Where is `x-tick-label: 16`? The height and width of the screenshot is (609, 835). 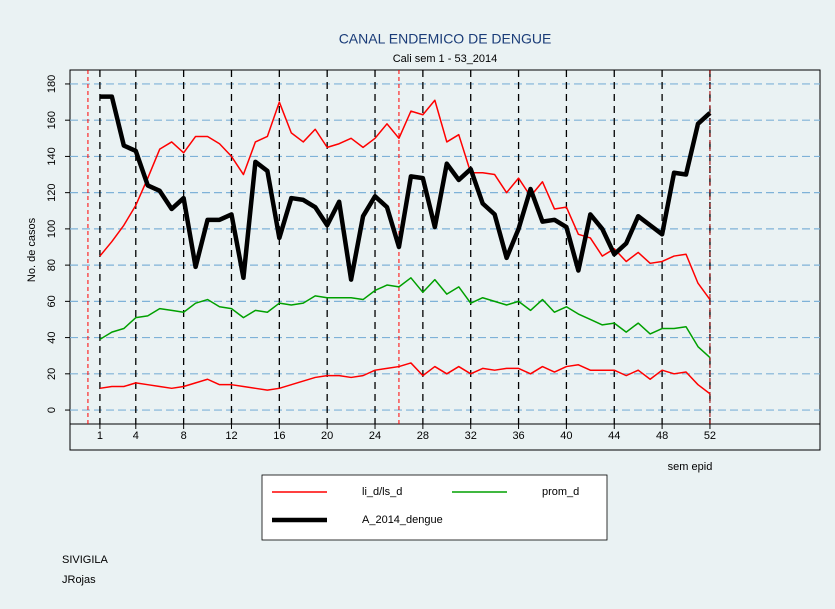
x-tick-label: 16 is located at coordinates (279, 436).